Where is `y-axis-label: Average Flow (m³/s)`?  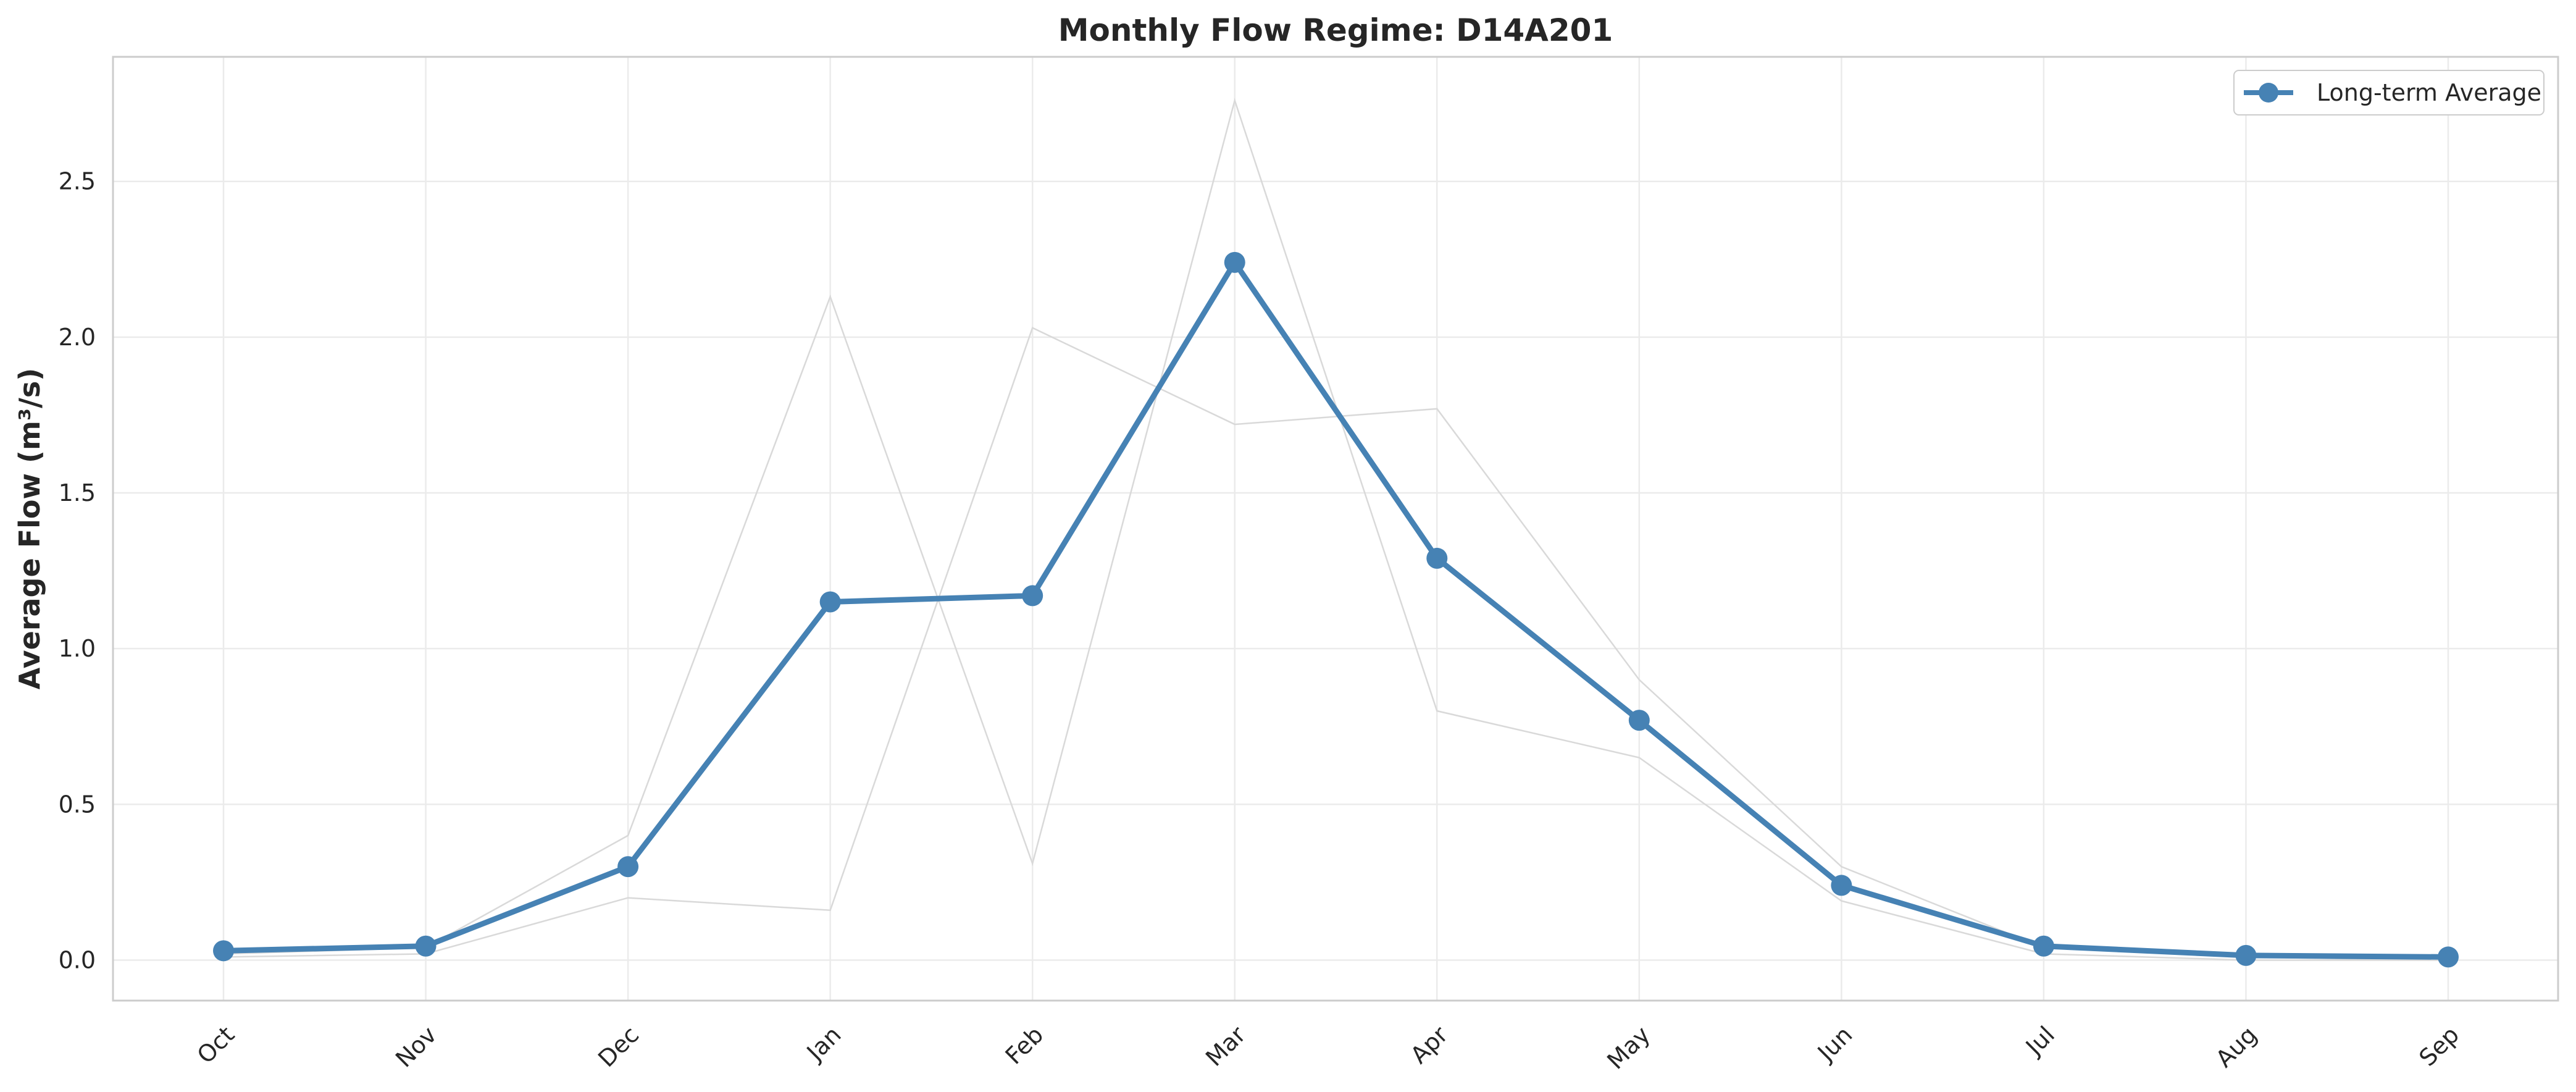 y-axis-label: Average Flow (m³/s) is located at coordinates (30, 529).